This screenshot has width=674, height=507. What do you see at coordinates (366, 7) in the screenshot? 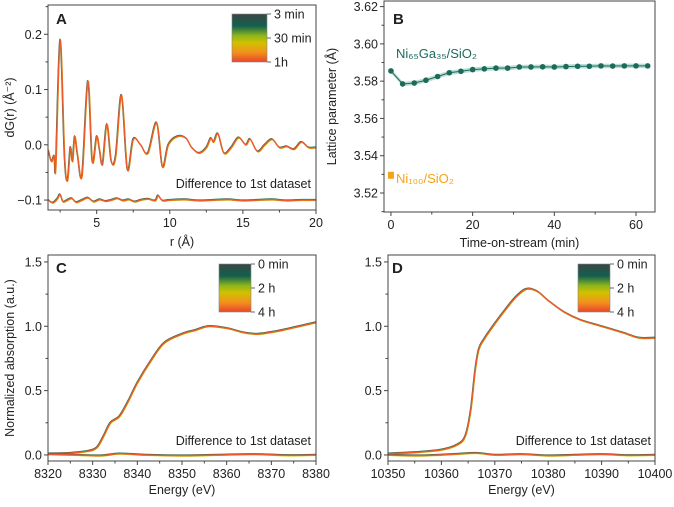
I see `y-tick-label: 3.62` at bounding box center [366, 7].